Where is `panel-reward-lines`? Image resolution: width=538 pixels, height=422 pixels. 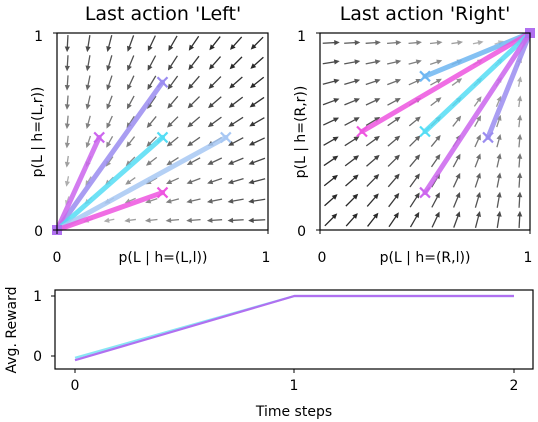 panel-reward-lines is located at coordinates (294, 328).